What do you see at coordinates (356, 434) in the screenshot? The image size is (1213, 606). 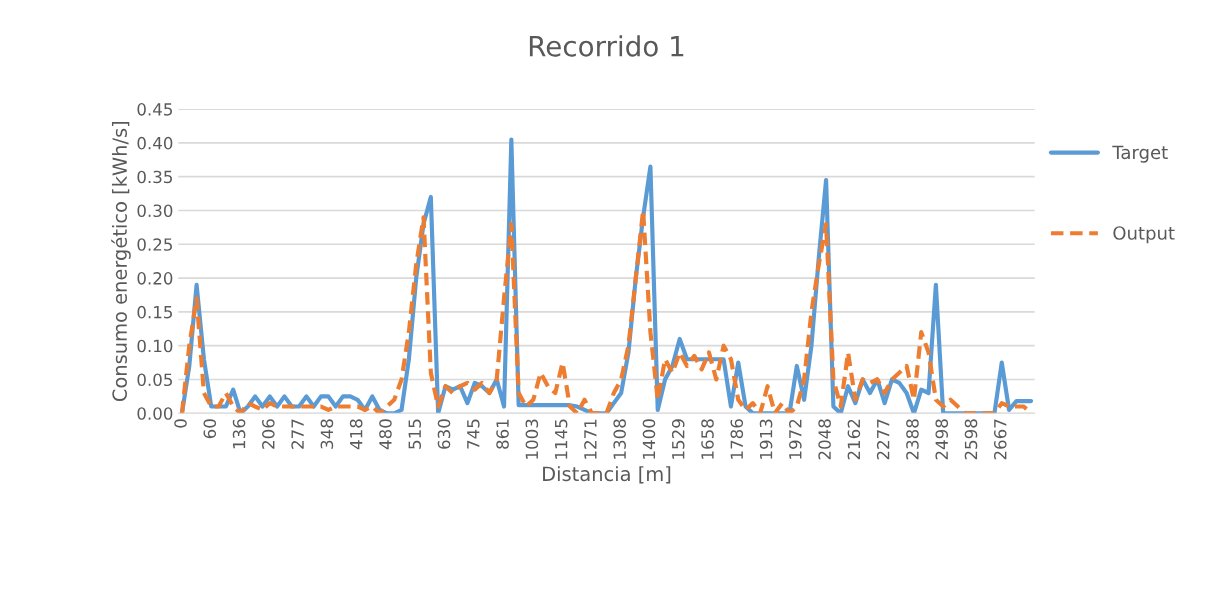 I see `x-tick-label: 418` at bounding box center [356, 434].